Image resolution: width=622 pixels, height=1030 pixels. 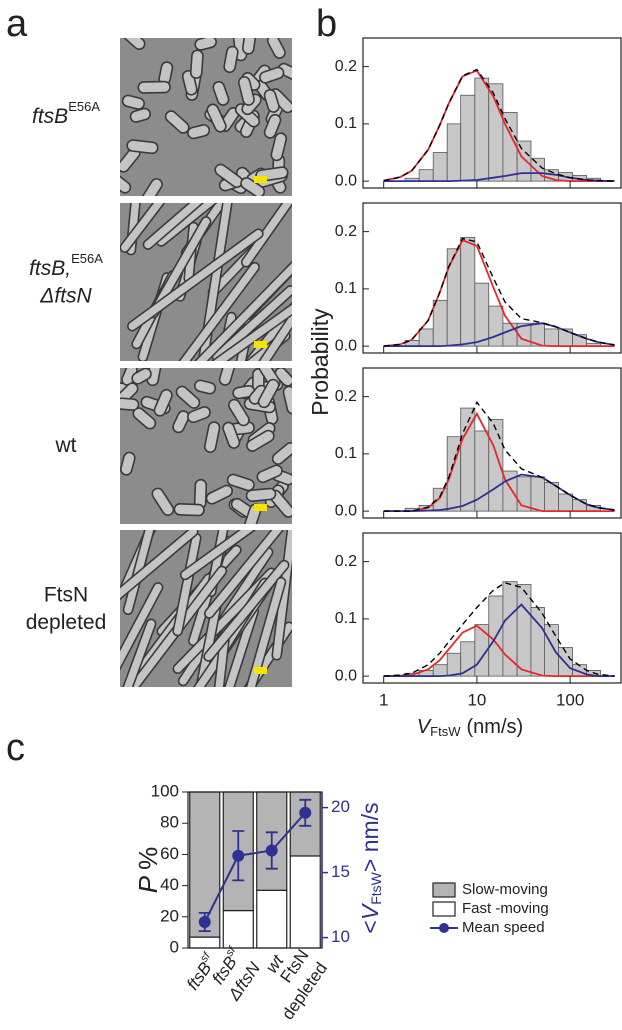 I want to click on y-tick-label: 40, so click(x=169, y=884).